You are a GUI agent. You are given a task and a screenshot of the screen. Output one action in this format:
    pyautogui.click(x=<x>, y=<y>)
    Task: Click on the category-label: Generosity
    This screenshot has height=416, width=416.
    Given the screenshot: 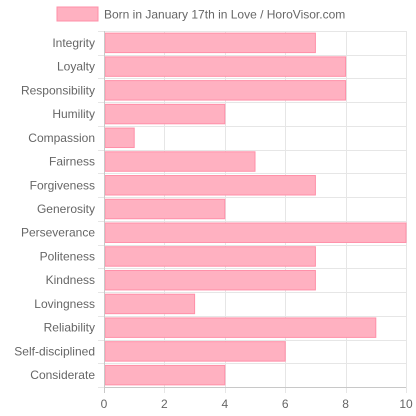 What is the action you would take?
    pyautogui.click(x=66, y=209)
    